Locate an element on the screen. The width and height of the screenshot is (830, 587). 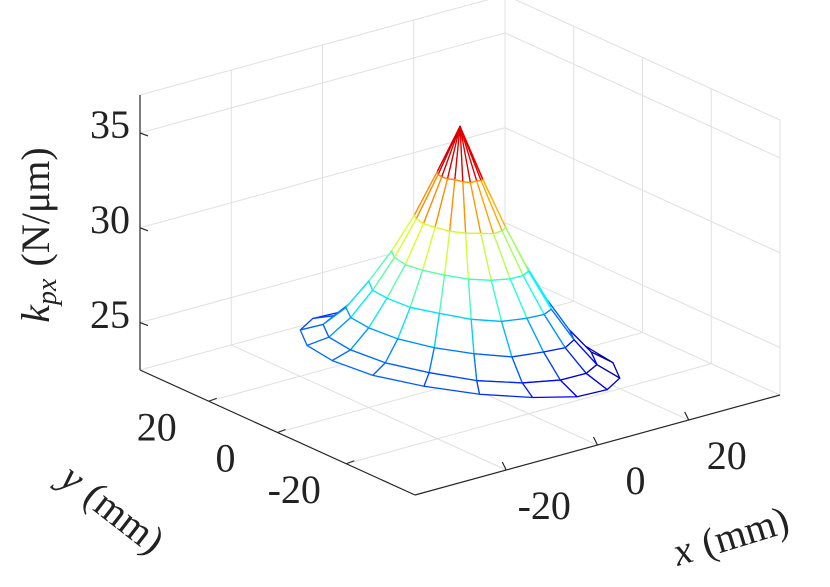
z-label-symbol: k is located at coordinates (35, 313).